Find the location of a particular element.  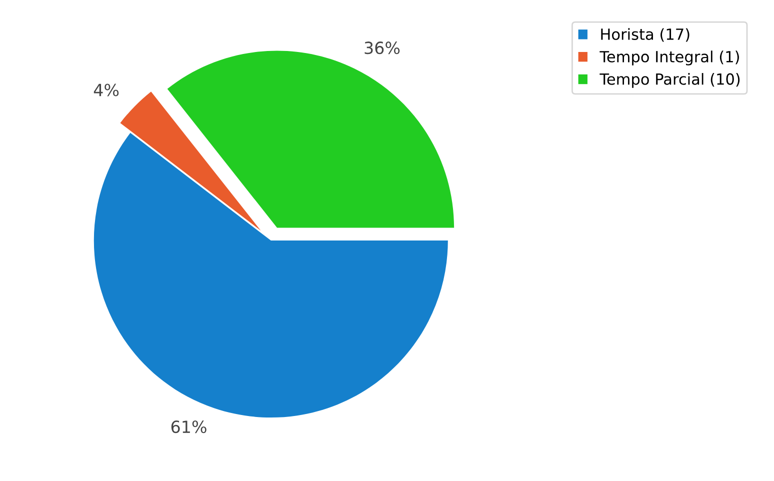

legend-label: Tempo Integral (1) is located at coordinates (669, 58).